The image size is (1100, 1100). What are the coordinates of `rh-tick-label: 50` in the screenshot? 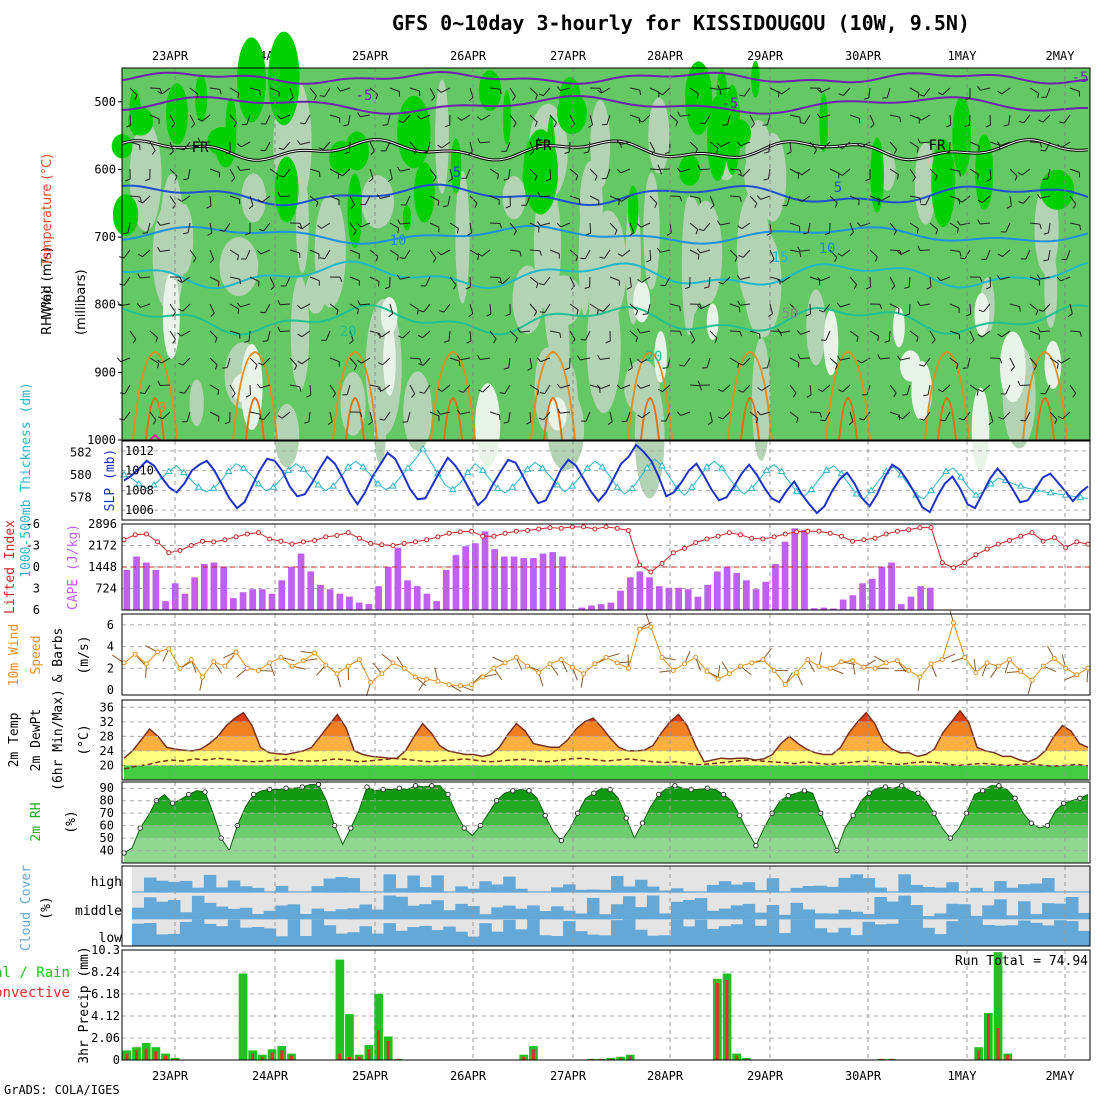 It's located at (107, 838).